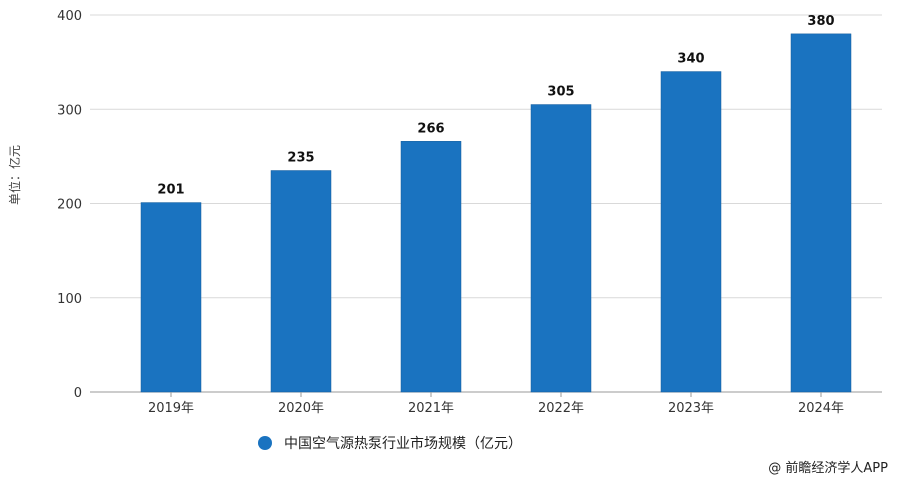  I want to click on y-tick-label: 0, so click(78, 393).